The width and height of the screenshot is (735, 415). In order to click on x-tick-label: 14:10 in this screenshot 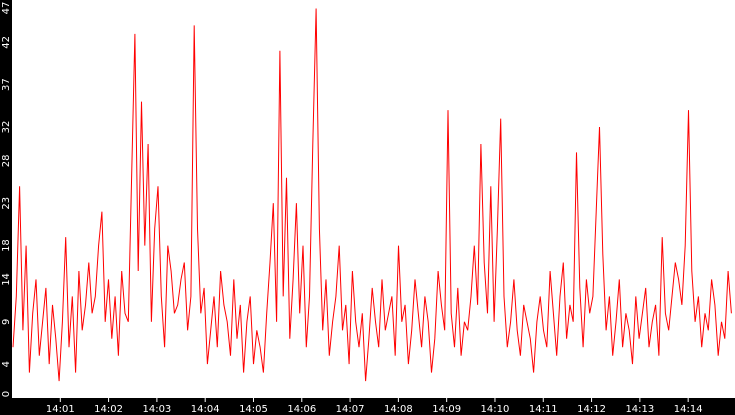, I will do `click(495, 409)`.